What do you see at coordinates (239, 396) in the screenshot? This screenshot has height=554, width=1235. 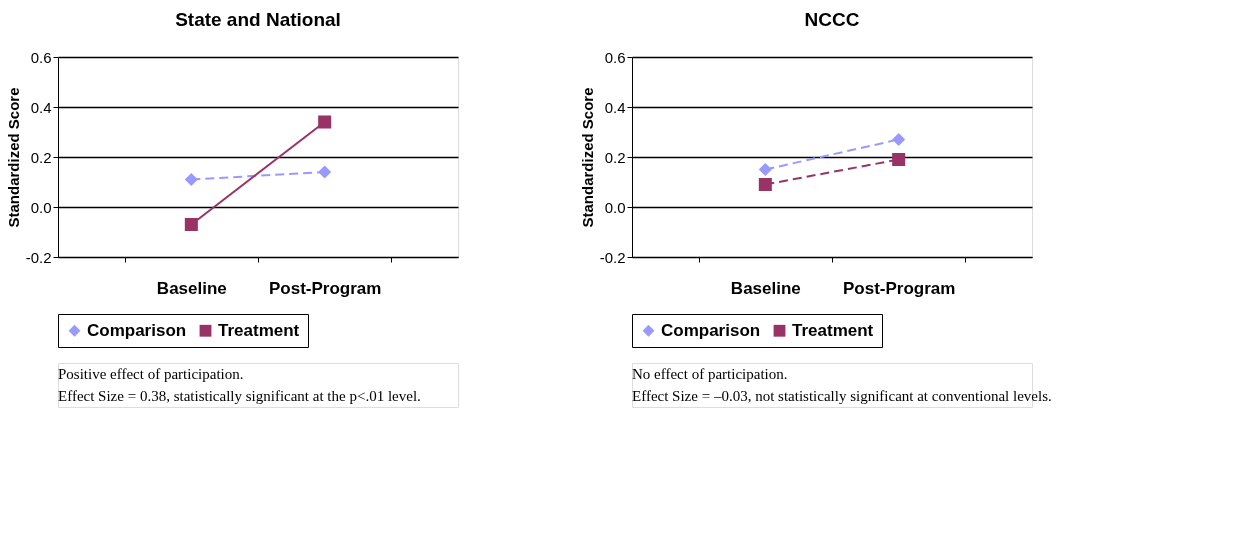 I see `text: Effect Size = 0.38, statistically significant at the p<.01 level.` at bounding box center [239, 396].